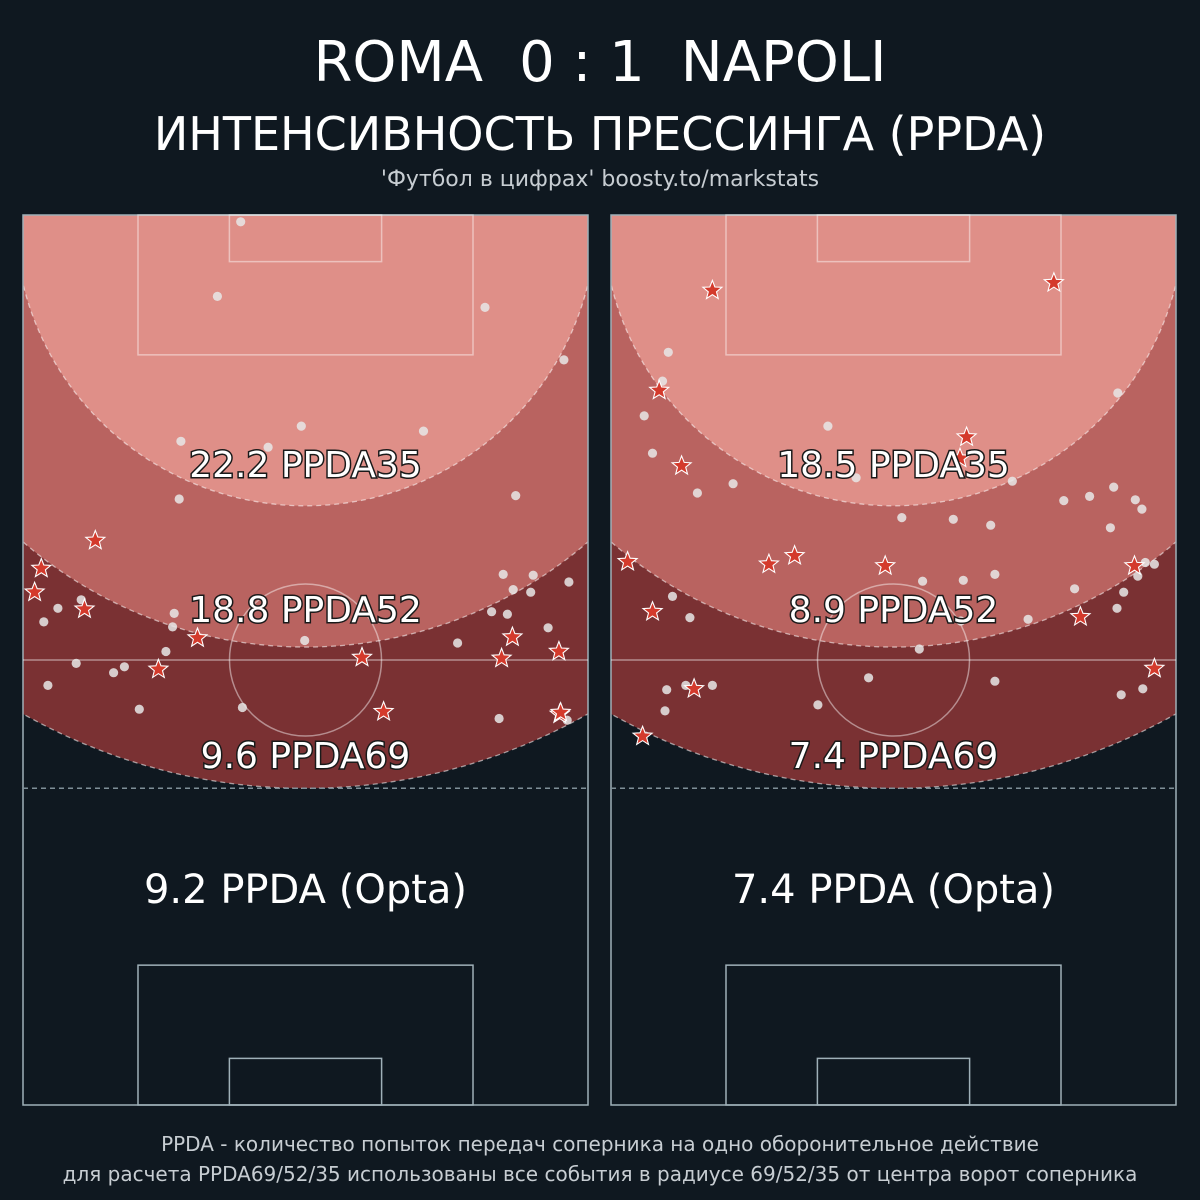 This screenshot has width=1200, height=1200. What do you see at coordinates (305, 890) in the screenshot?
I see `label-ppda-opta: 9.2 PPDA (Opta)` at bounding box center [305, 890].